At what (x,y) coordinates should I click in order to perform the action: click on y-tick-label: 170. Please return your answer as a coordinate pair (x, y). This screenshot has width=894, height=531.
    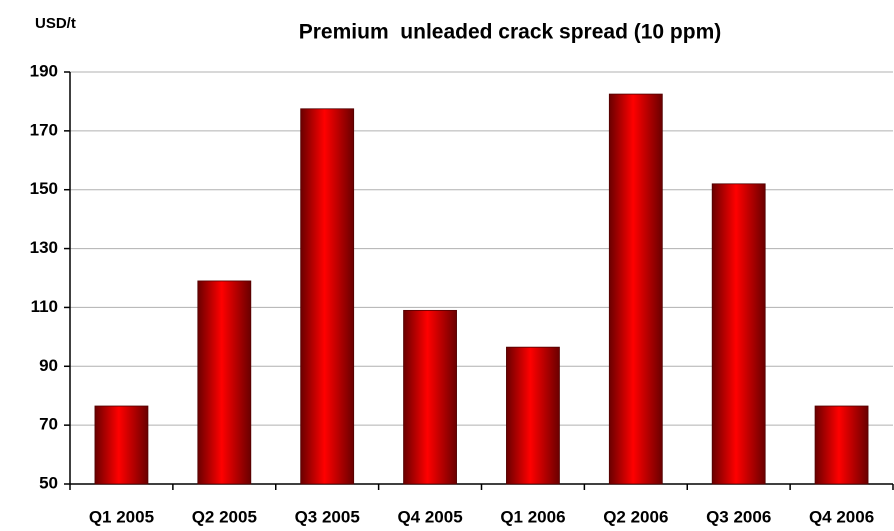
    Looking at the image, I should click on (44, 129).